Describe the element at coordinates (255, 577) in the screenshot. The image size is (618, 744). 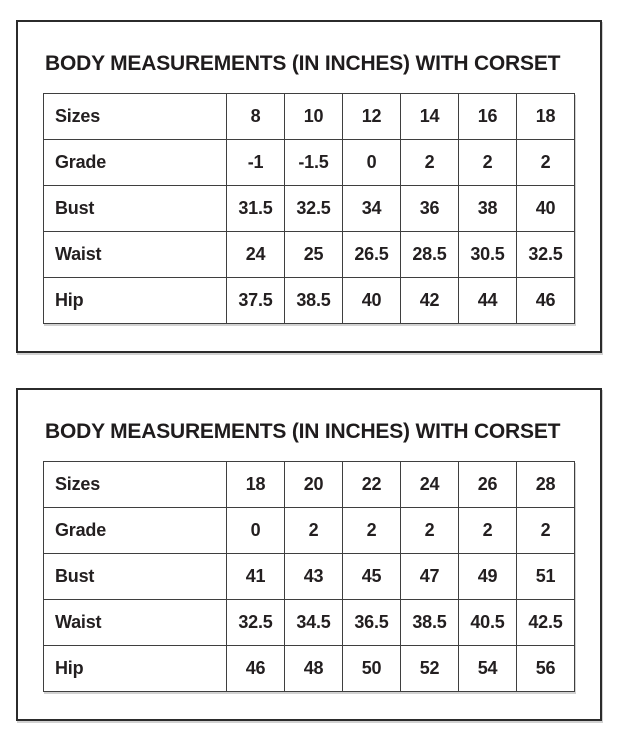
I see `value-cell: 41` at that location.